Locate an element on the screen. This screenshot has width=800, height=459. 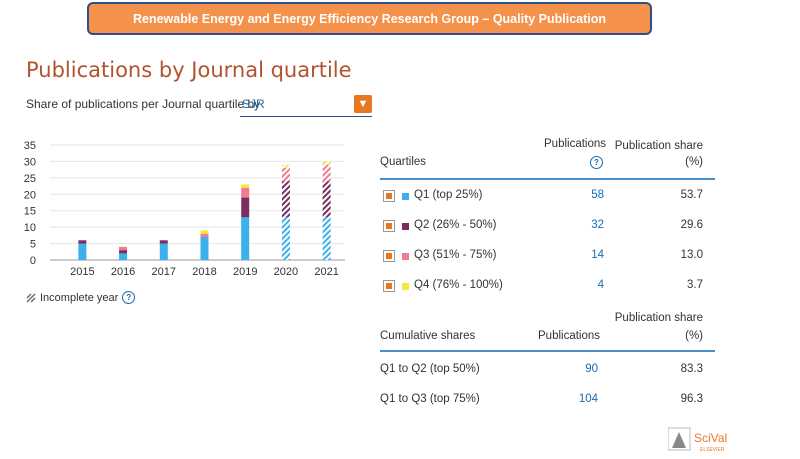
bar-q3-2019 is located at coordinates (245, 192).